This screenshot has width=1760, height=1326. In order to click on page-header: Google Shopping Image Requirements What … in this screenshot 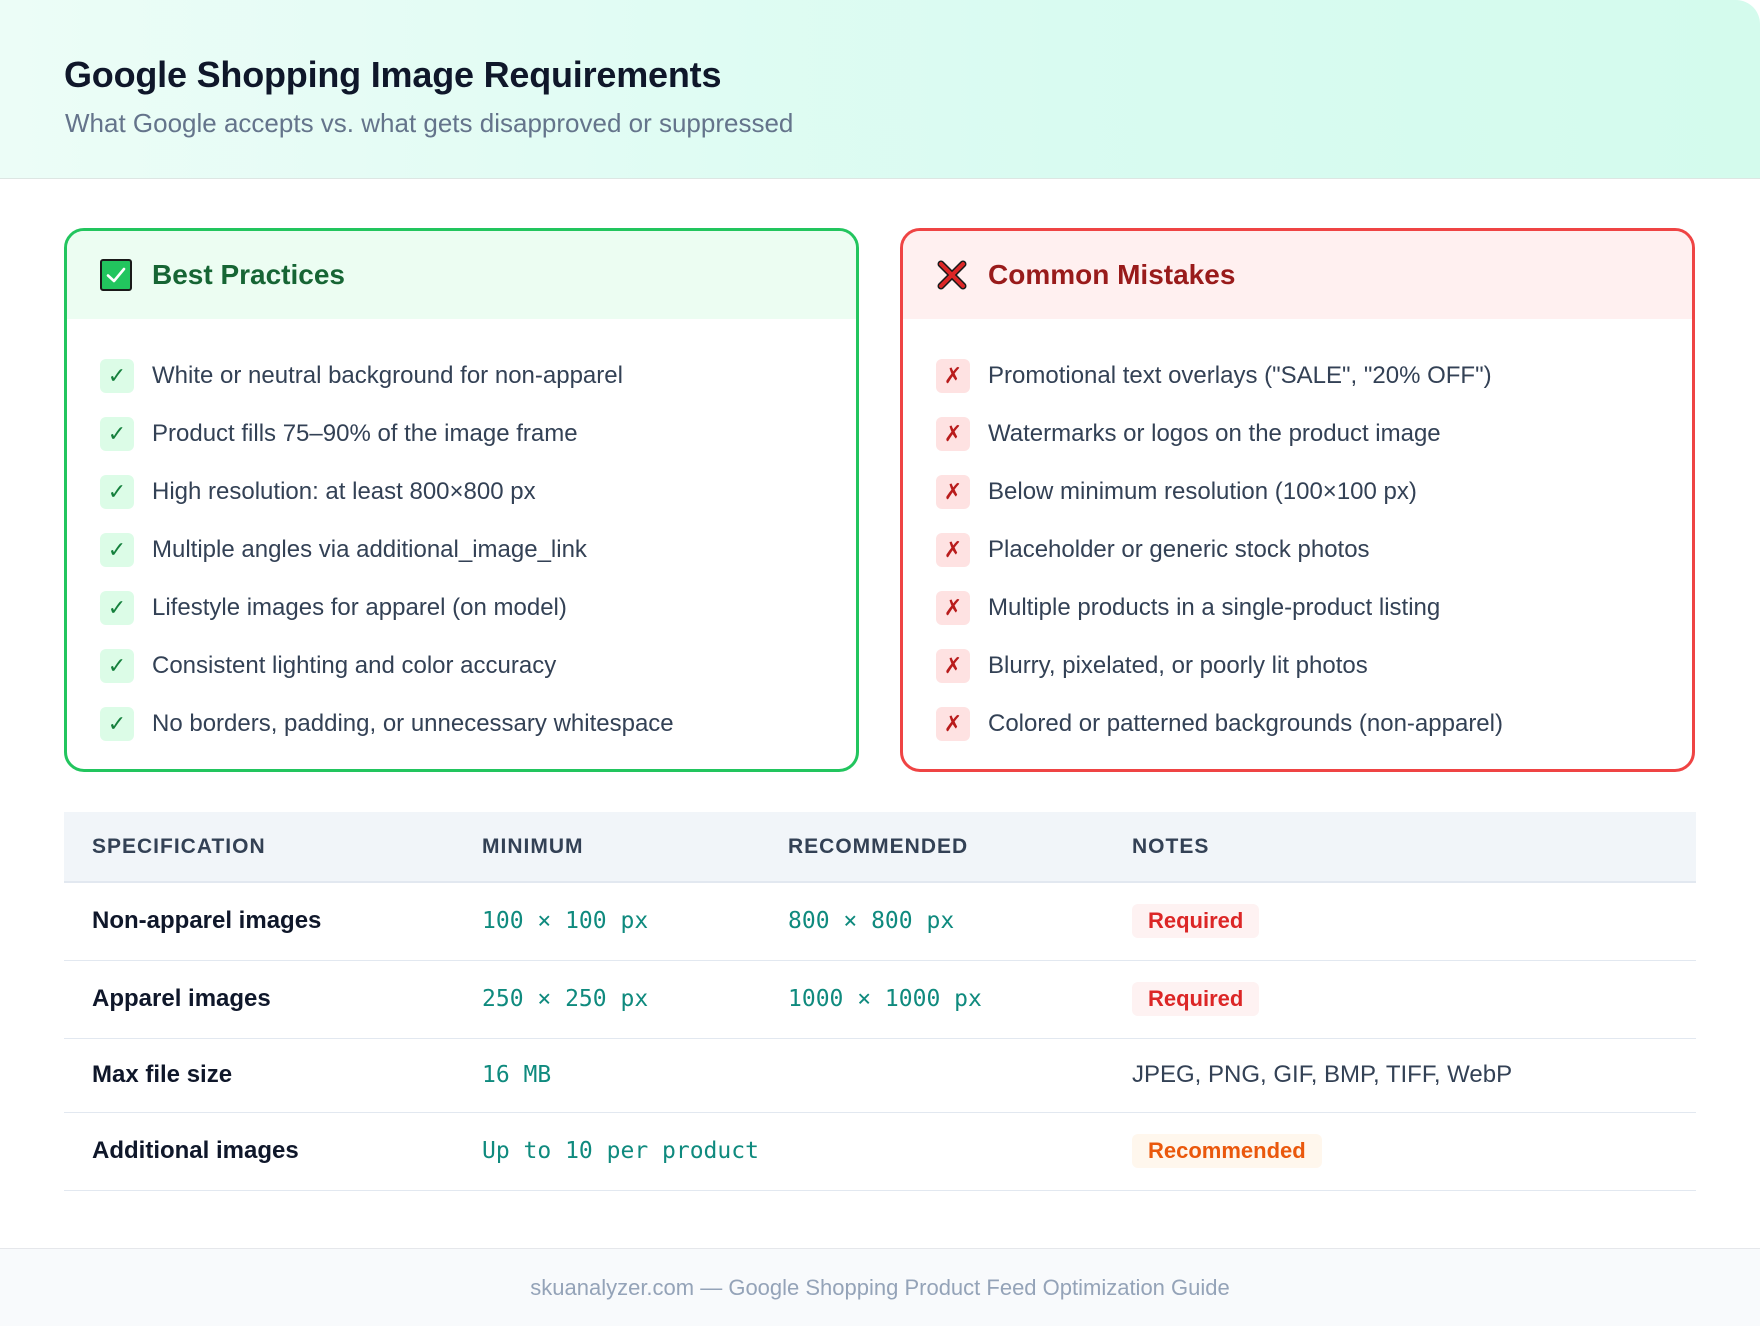, I will do `click(880, 89)`.